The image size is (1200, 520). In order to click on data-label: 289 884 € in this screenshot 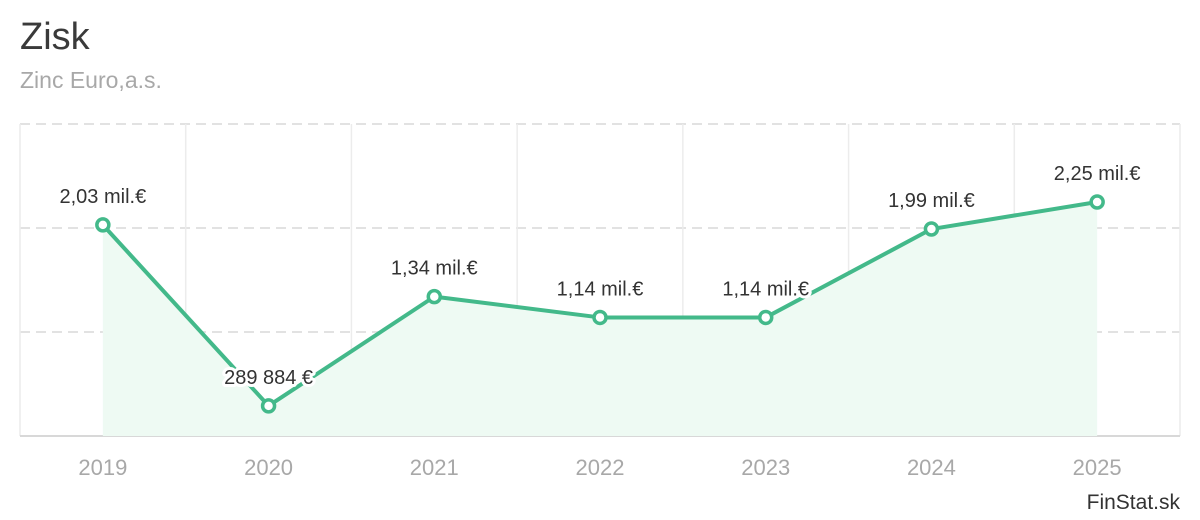, I will do `click(268, 378)`.